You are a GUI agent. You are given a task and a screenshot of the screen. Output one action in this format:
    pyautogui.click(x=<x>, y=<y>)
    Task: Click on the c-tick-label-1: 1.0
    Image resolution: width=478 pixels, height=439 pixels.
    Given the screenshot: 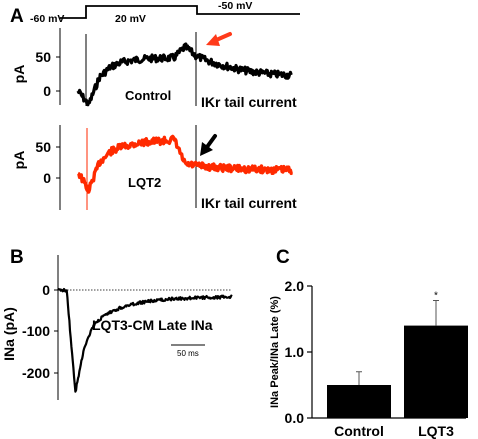 What is the action you would take?
    pyautogui.click(x=295, y=352)
    